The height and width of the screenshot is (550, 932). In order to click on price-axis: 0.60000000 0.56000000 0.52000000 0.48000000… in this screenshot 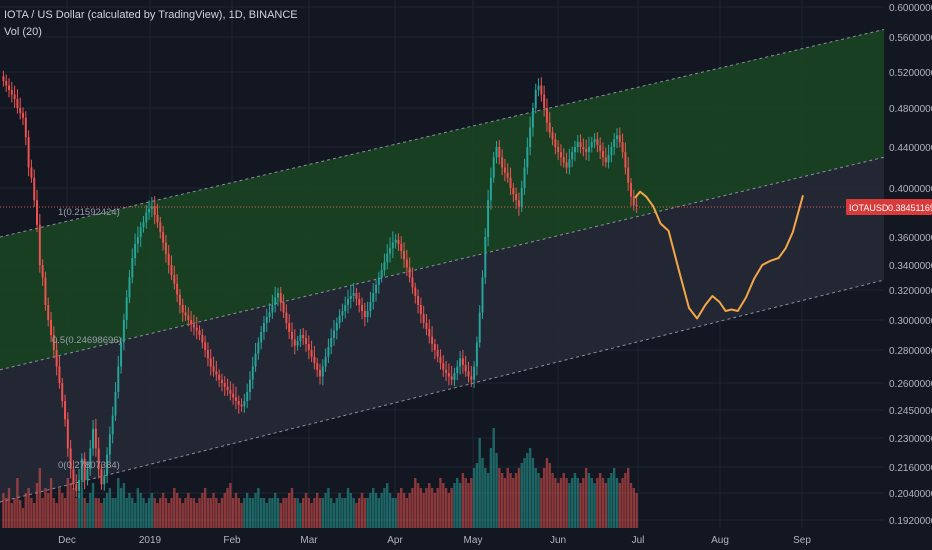, I will do `click(889, 265)`.